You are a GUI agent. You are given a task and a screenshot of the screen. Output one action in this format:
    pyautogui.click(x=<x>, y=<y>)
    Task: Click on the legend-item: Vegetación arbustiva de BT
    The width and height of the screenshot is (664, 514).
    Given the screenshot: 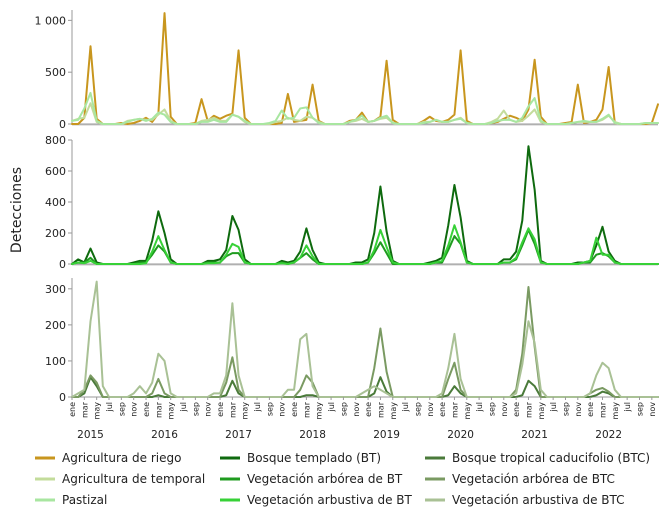 What is the action you would take?
    pyautogui.click(x=316, y=500)
    